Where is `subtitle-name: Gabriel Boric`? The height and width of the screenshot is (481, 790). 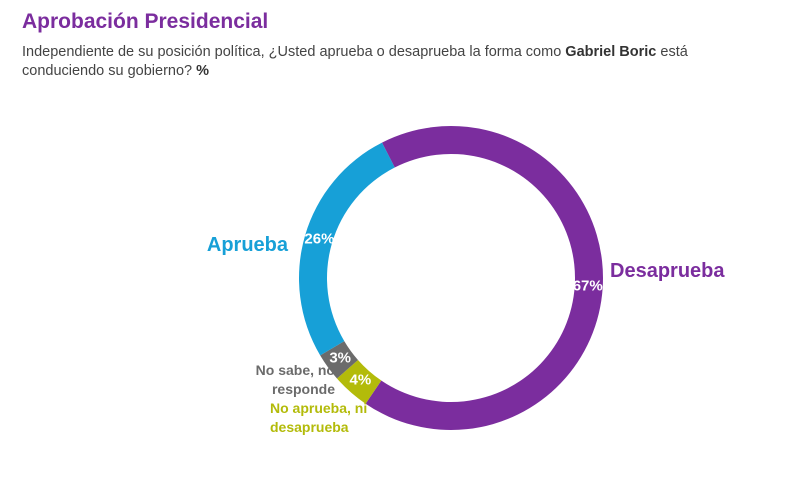 subtitle-name: Gabriel Boric is located at coordinates (611, 52).